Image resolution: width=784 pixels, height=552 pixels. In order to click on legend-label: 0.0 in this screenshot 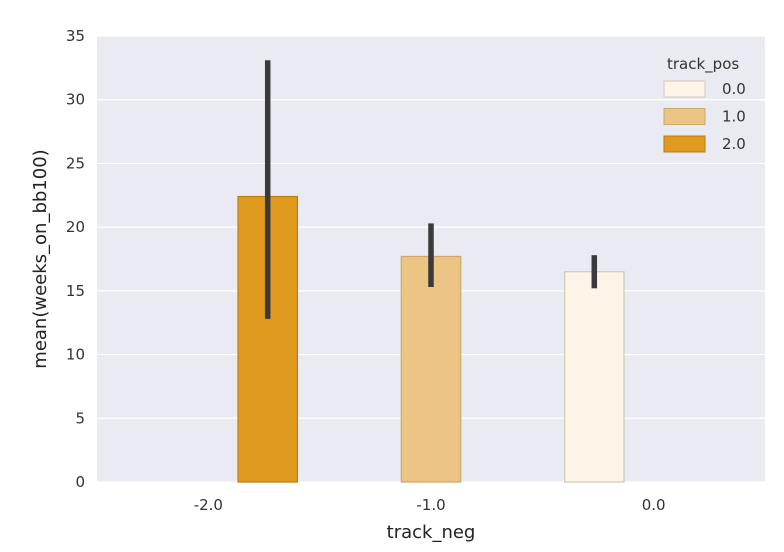, I will do `click(734, 89)`.